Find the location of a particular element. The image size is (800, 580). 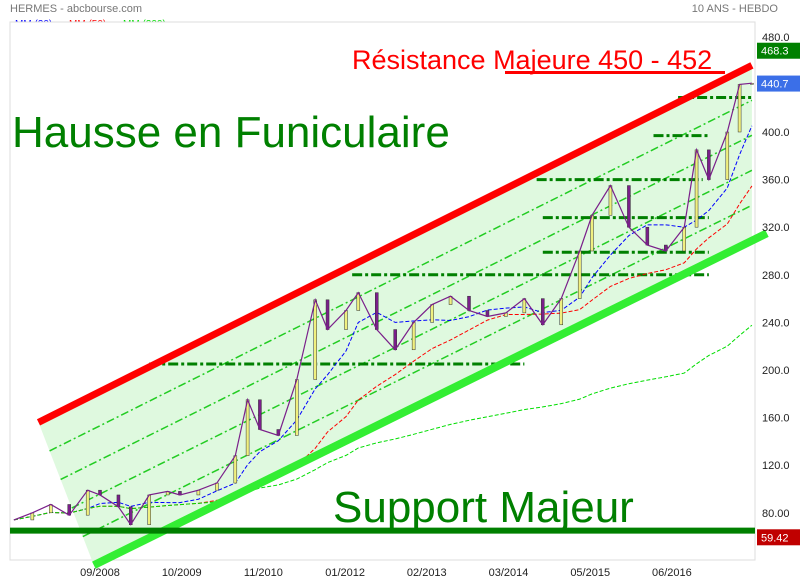

chart-period: 10 ANS - HEBDO is located at coordinates (734, 9).